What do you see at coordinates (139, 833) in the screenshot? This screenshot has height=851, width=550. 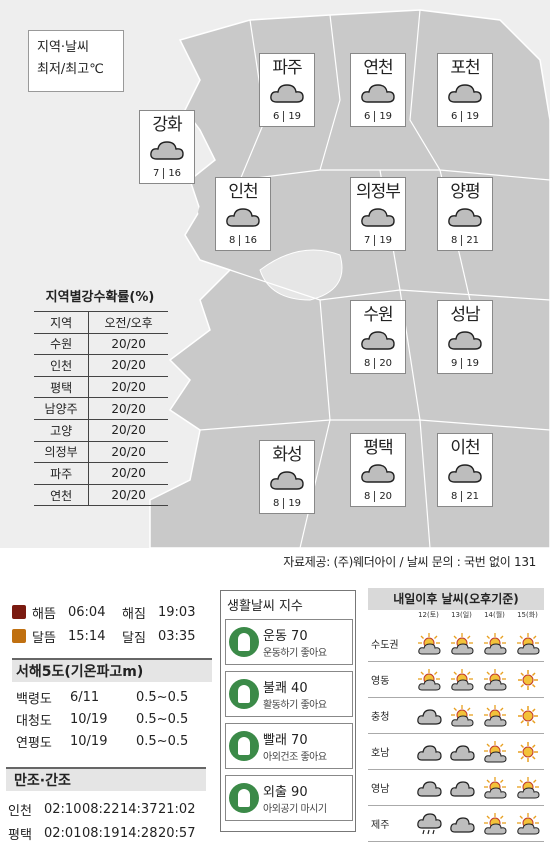 I see `tide-time: 14:28` at bounding box center [139, 833].